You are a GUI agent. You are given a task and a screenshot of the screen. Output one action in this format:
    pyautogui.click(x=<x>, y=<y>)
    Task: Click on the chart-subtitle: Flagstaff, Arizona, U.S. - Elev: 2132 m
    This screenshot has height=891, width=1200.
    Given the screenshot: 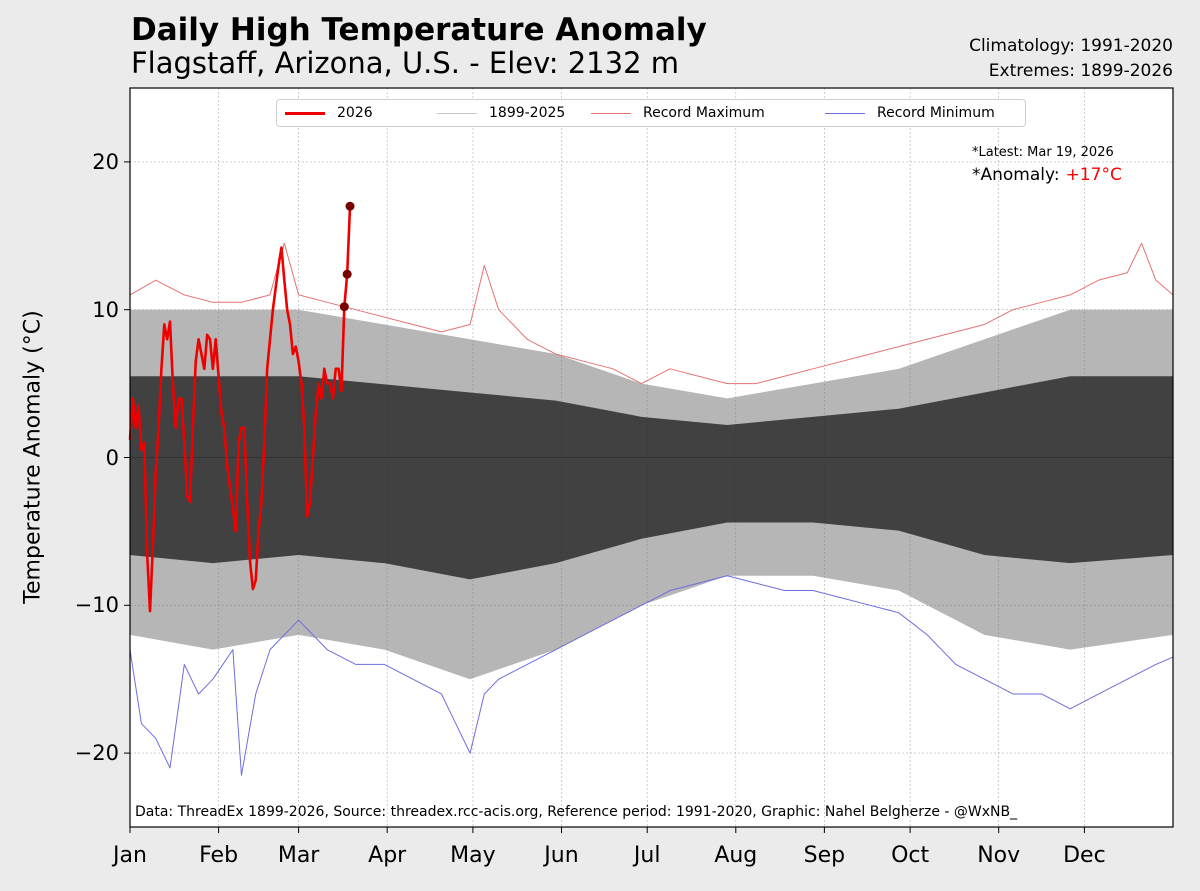 What is the action you would take?
    pyautogui.click(x=405, y=63)
    